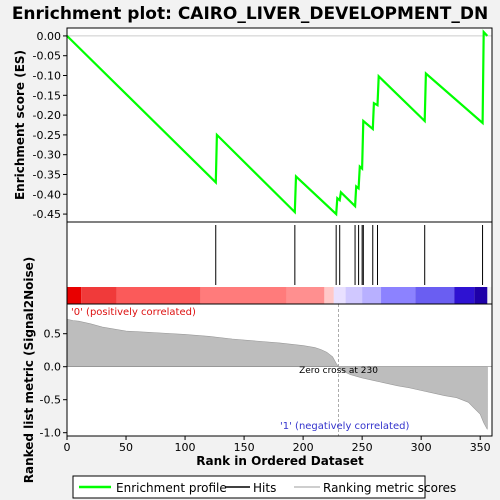  I want to click on x-tick-label: 150, so click(244, 447).